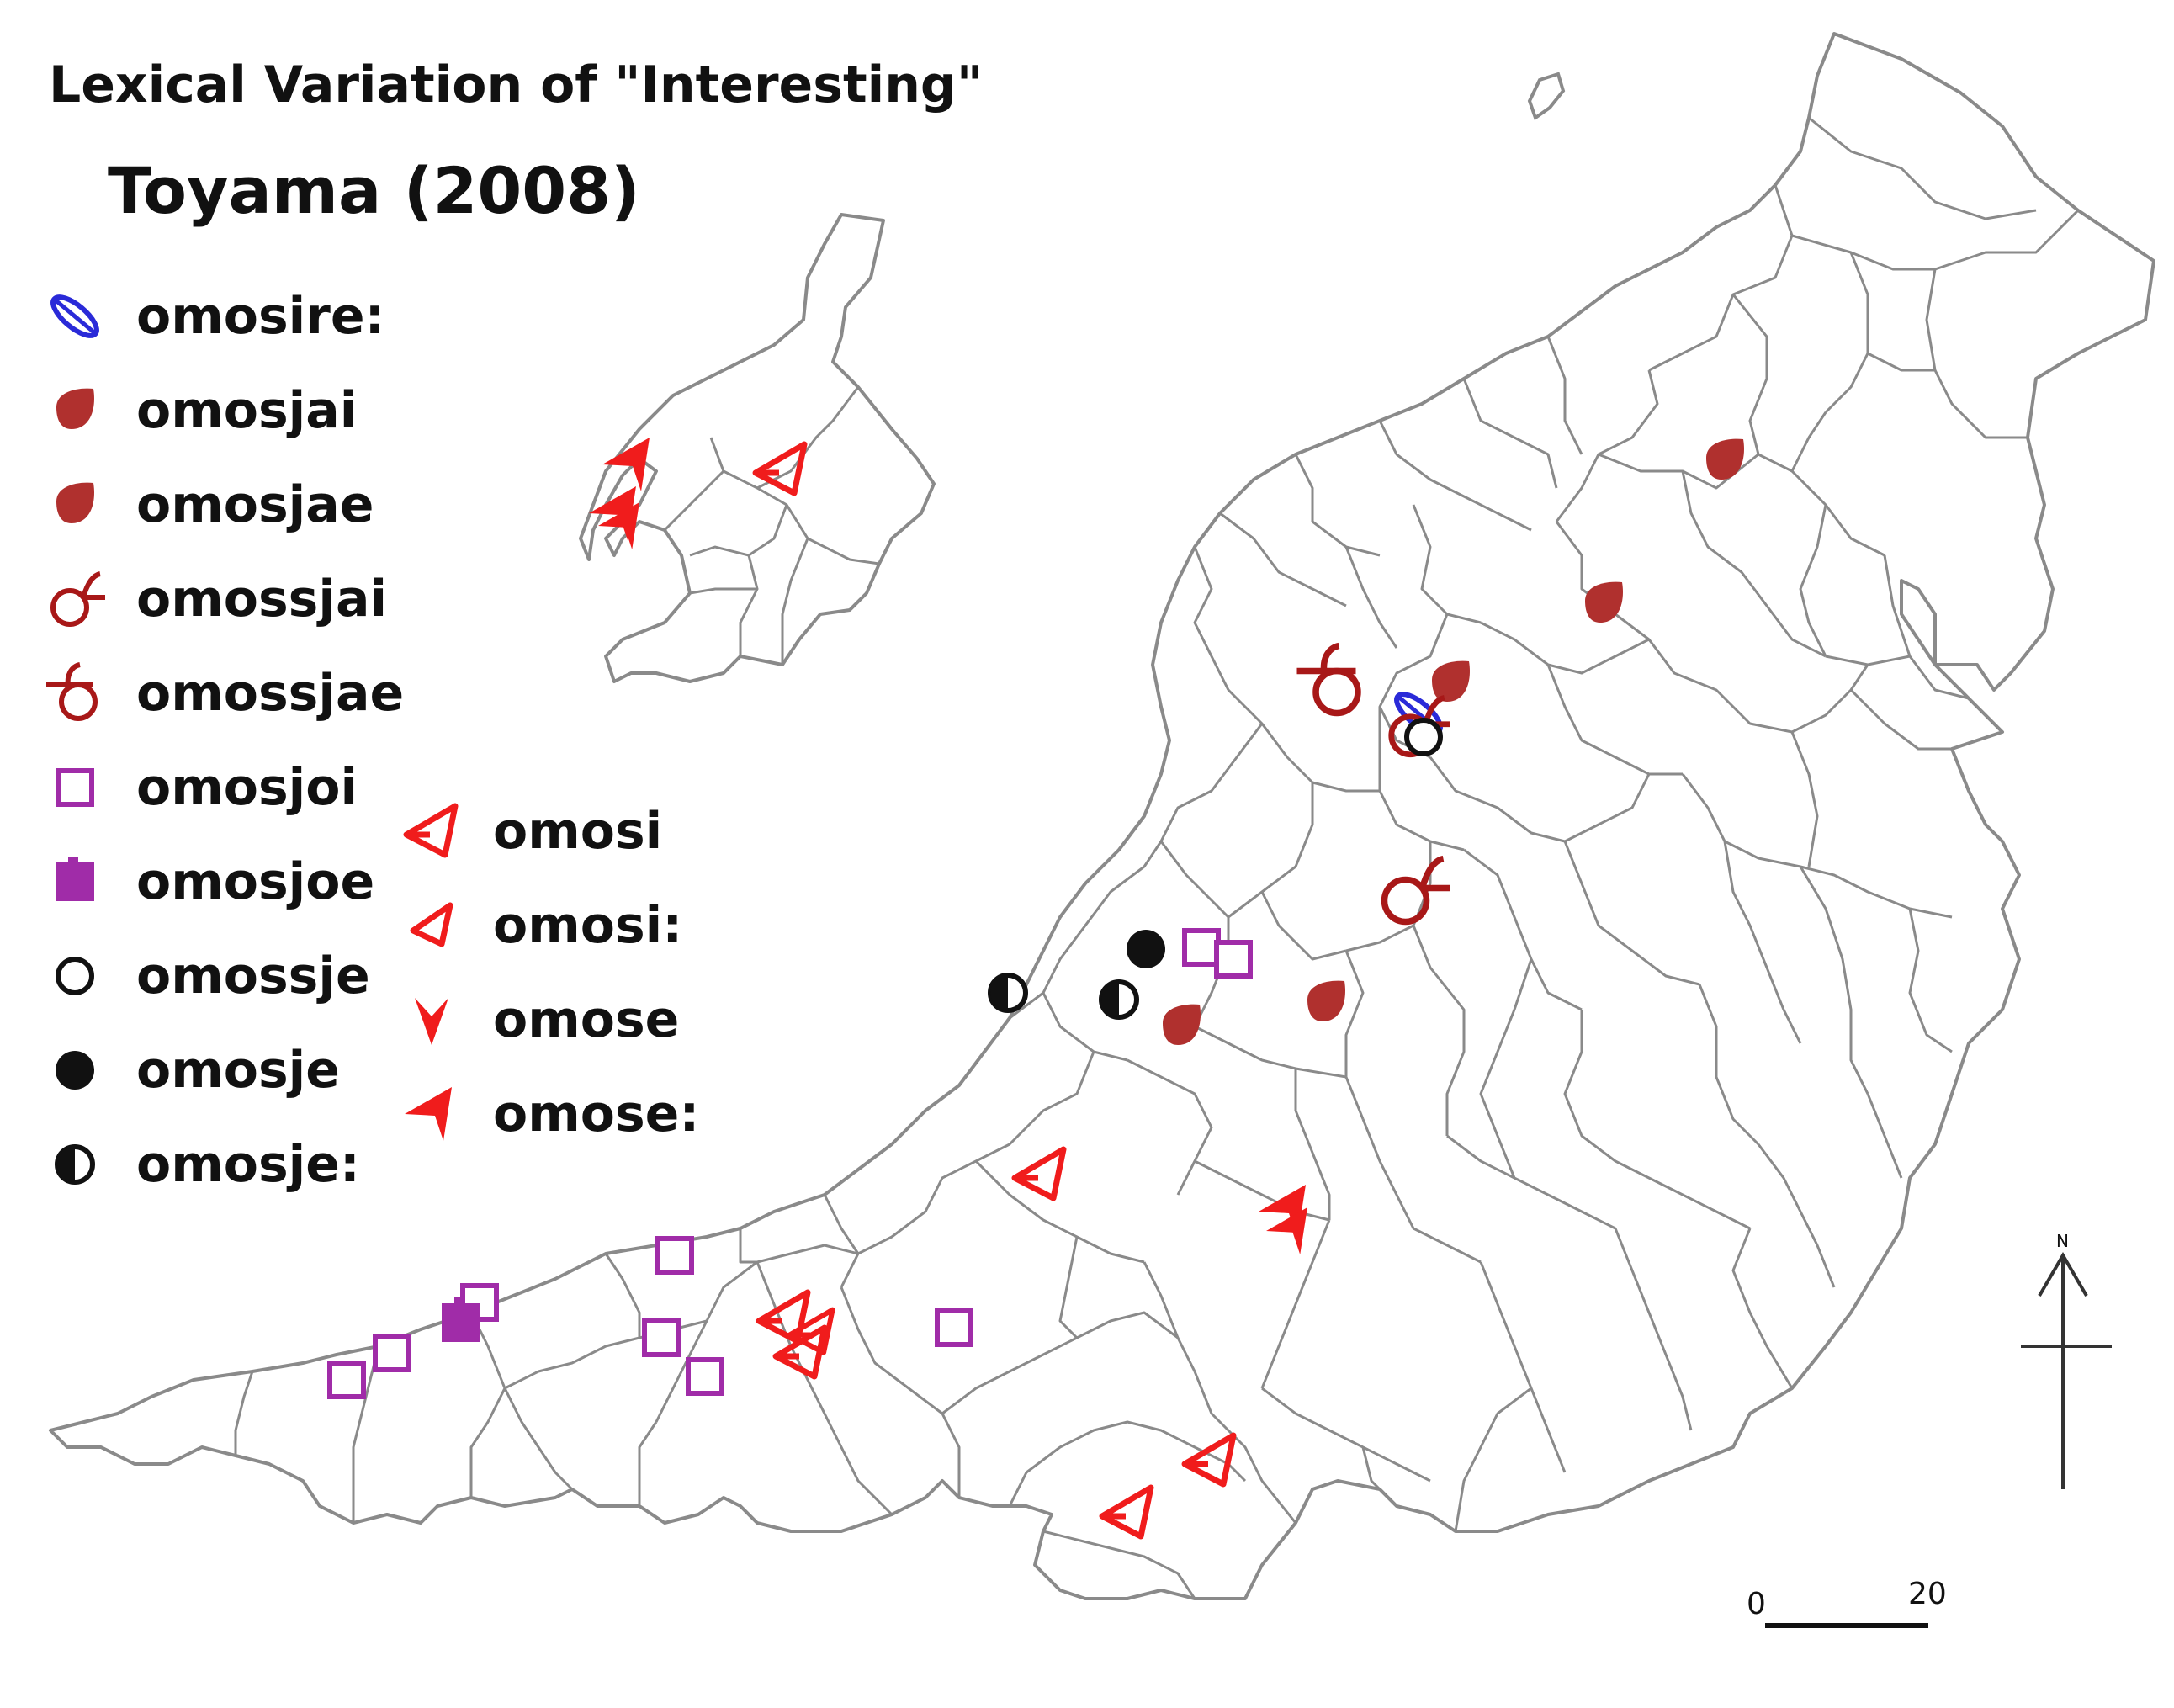  I want to click on legend-label: omossjai, so click(262, 600).